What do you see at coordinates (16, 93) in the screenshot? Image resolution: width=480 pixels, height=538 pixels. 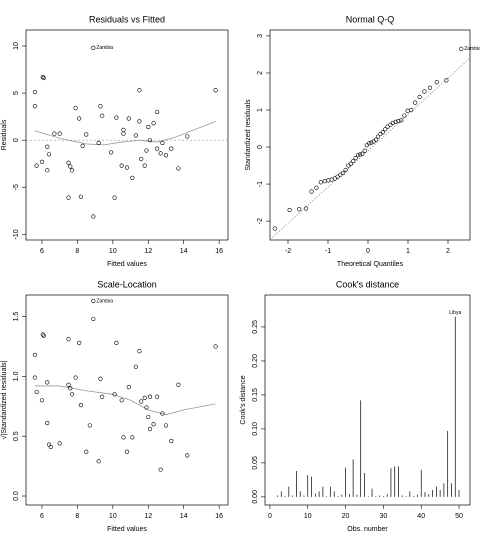 I see `y-tick-label: 5` at bounding box center [16, 93].